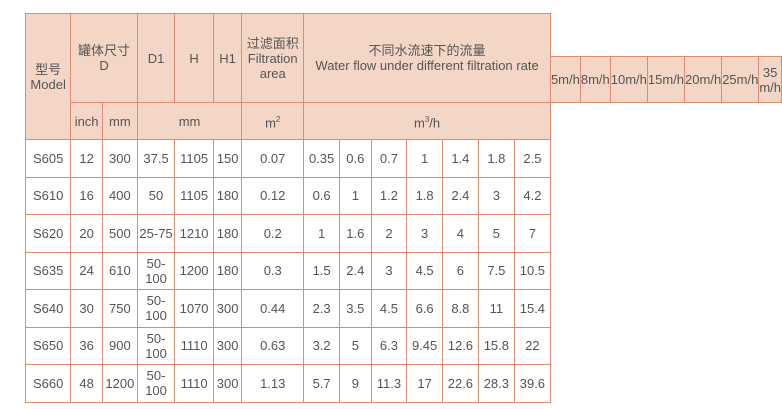  What do you see at coordinates (119, 345) in the screenshot?
I see `table-cell: 900` at bounding box center [119, 345].